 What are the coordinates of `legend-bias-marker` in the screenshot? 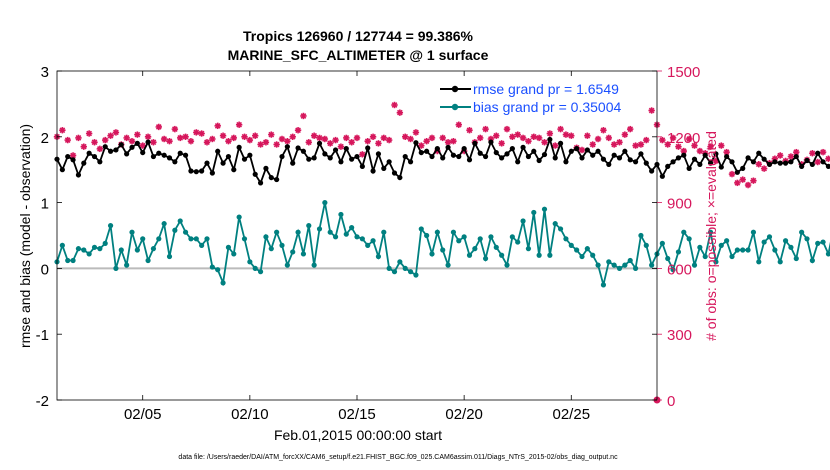 It's located at (455, 107).